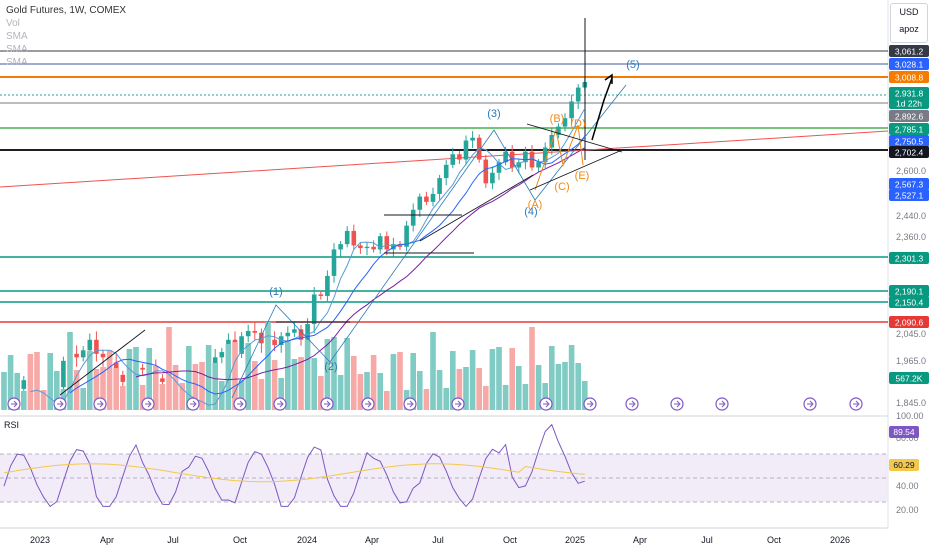 This screenshot has width=932, height=550. I want to click on rsi-line, so click(294, 465).